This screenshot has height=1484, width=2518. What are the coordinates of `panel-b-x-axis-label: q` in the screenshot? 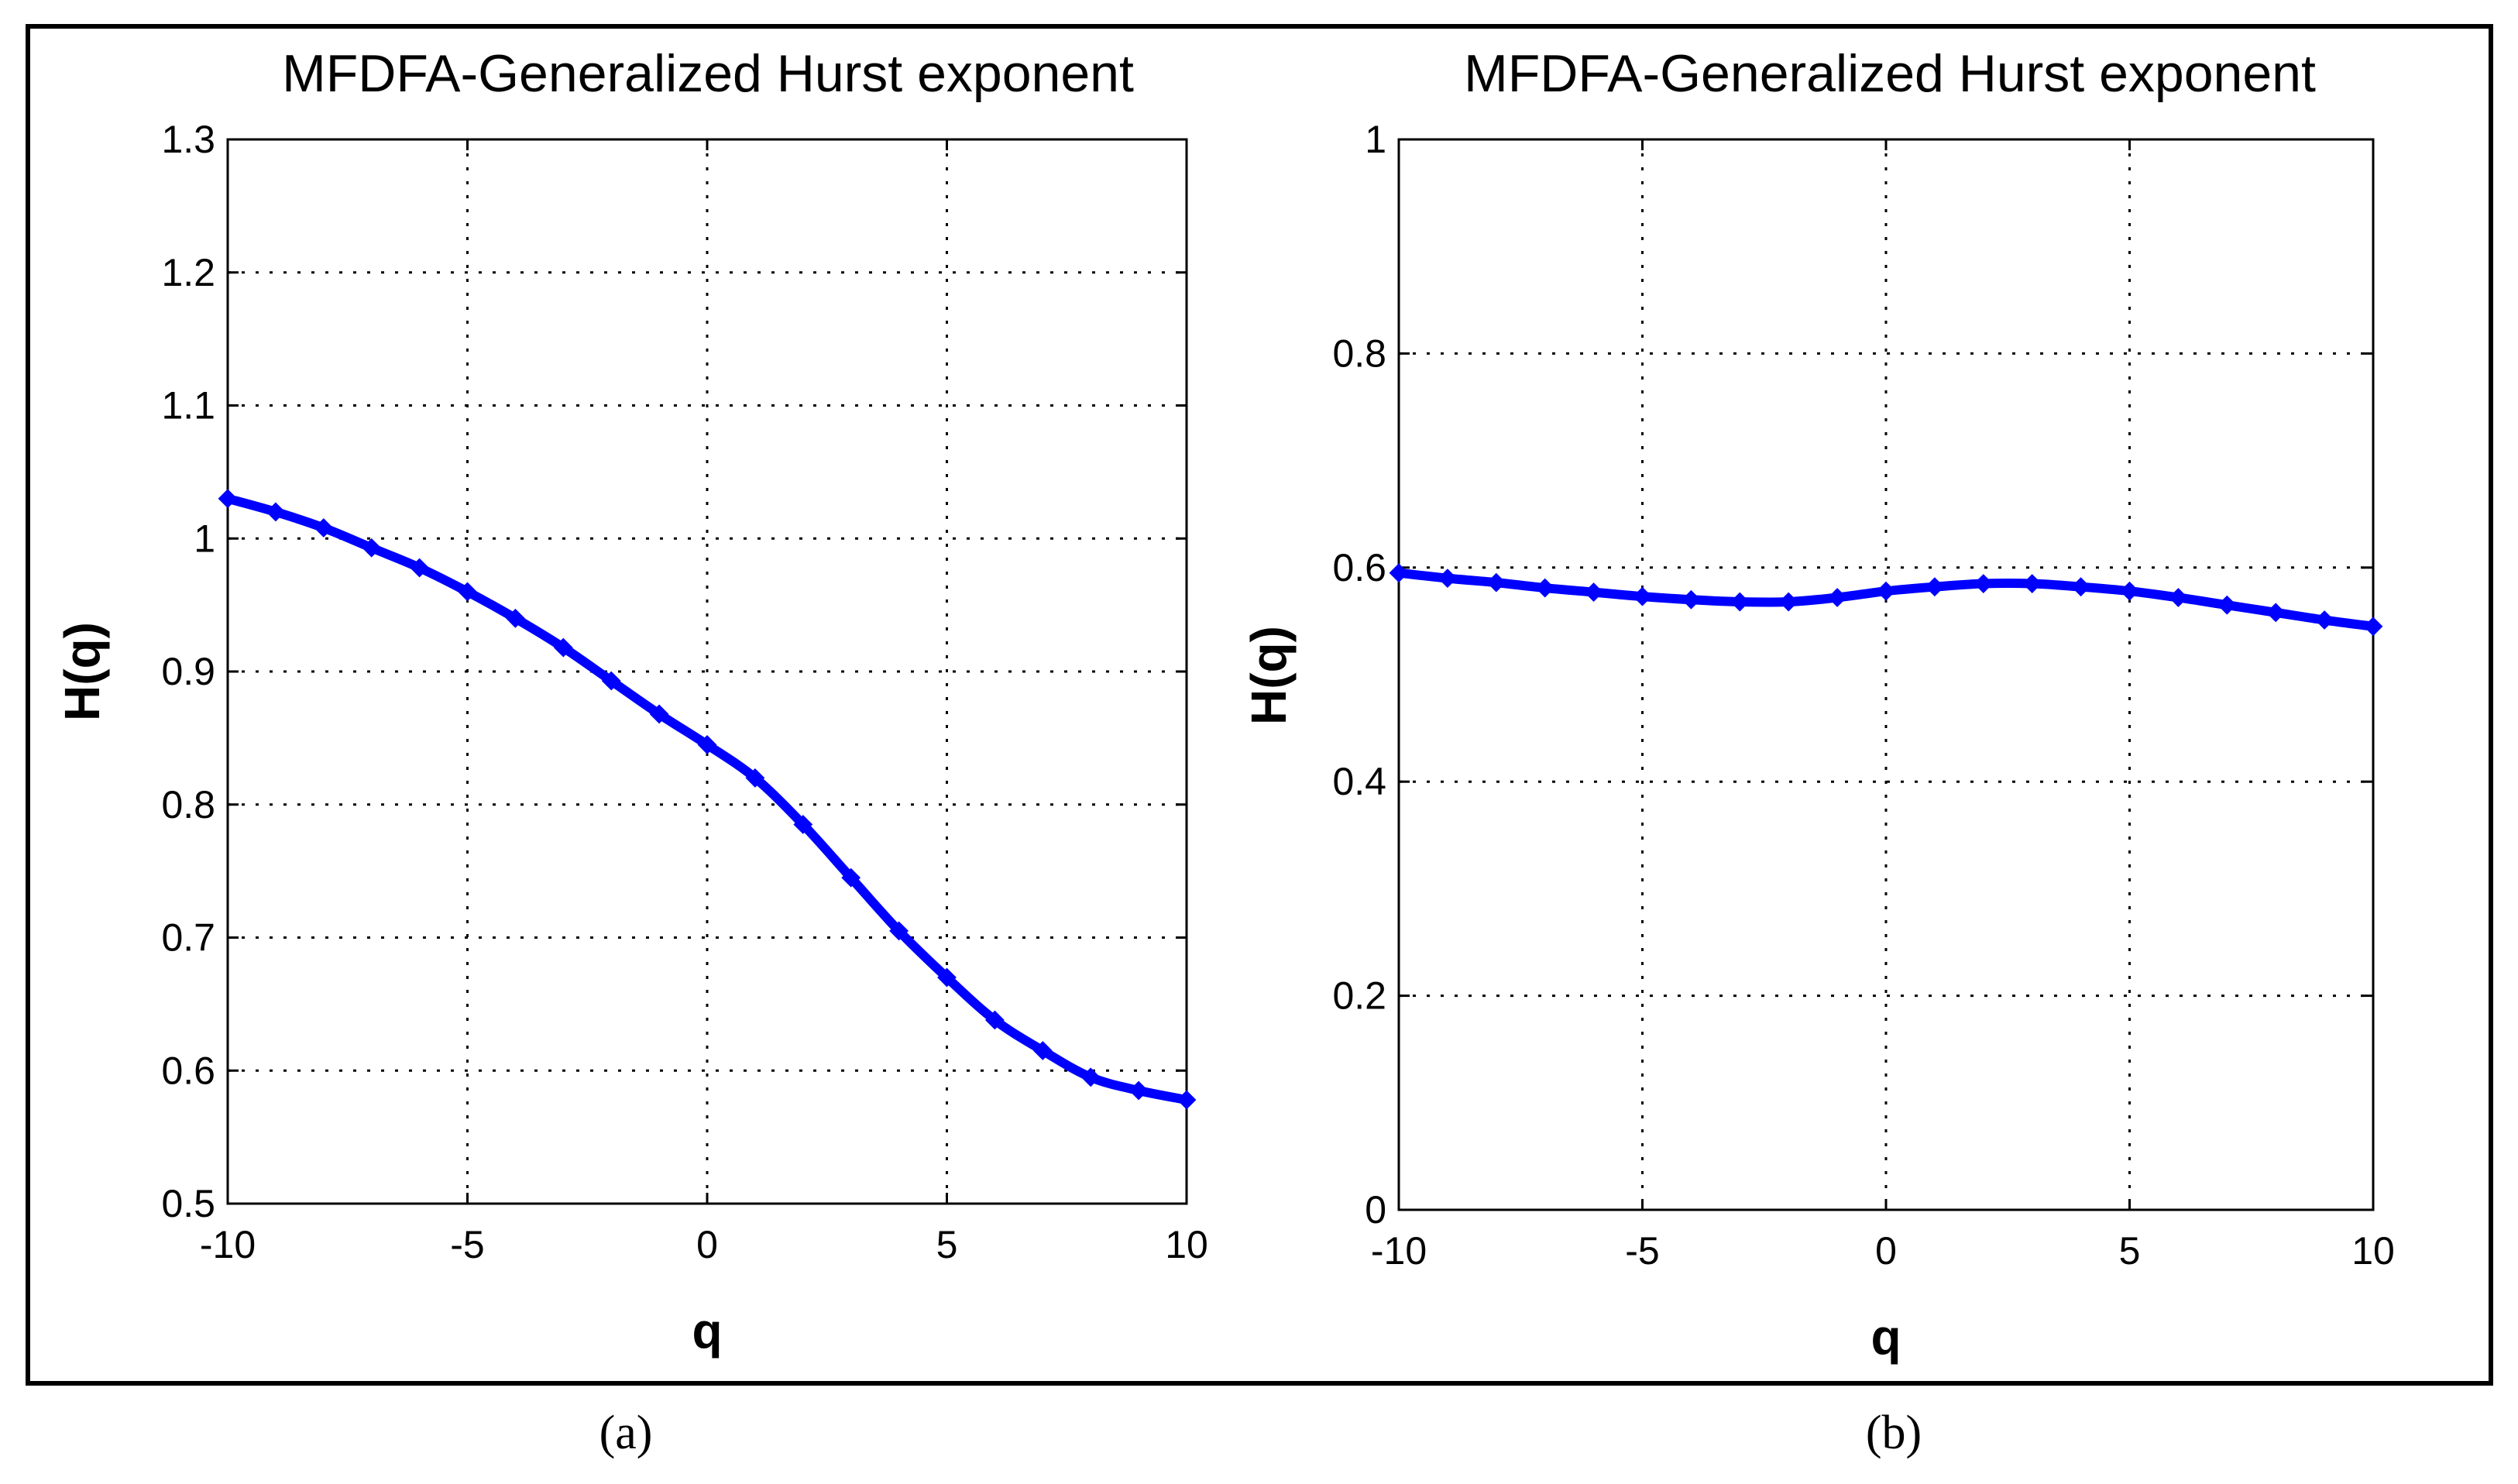 It's located at (1885, 1337).